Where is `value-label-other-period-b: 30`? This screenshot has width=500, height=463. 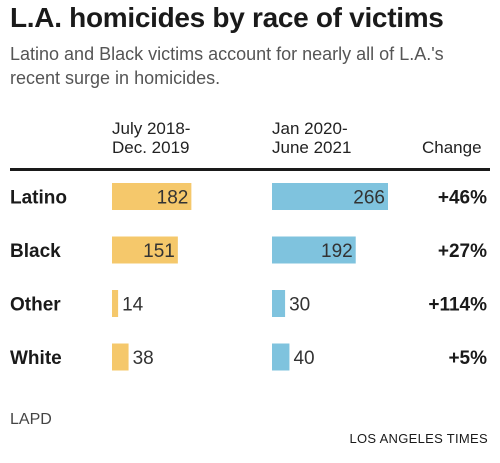 value-label-other-period-b: 30 is located at coordinates (299, 305).